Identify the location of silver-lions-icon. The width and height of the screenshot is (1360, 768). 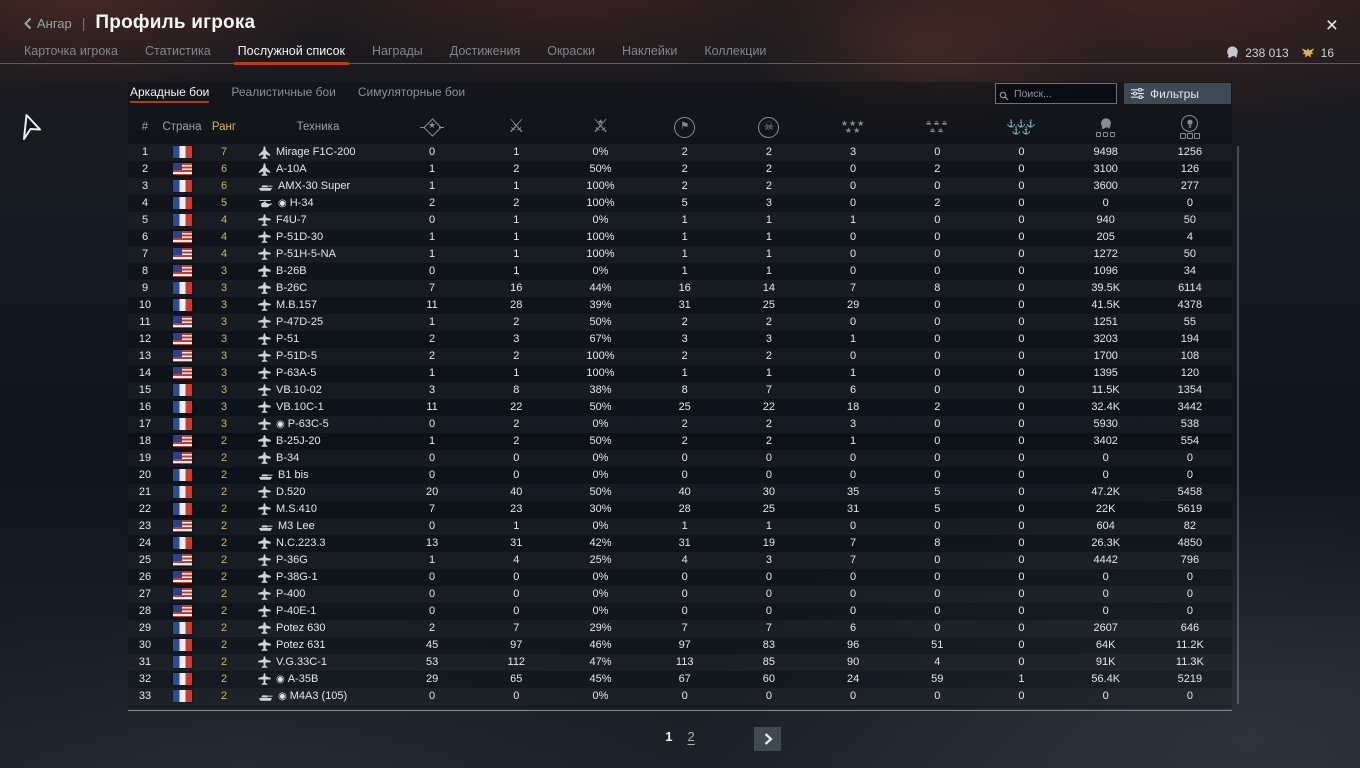
(1106, 127).